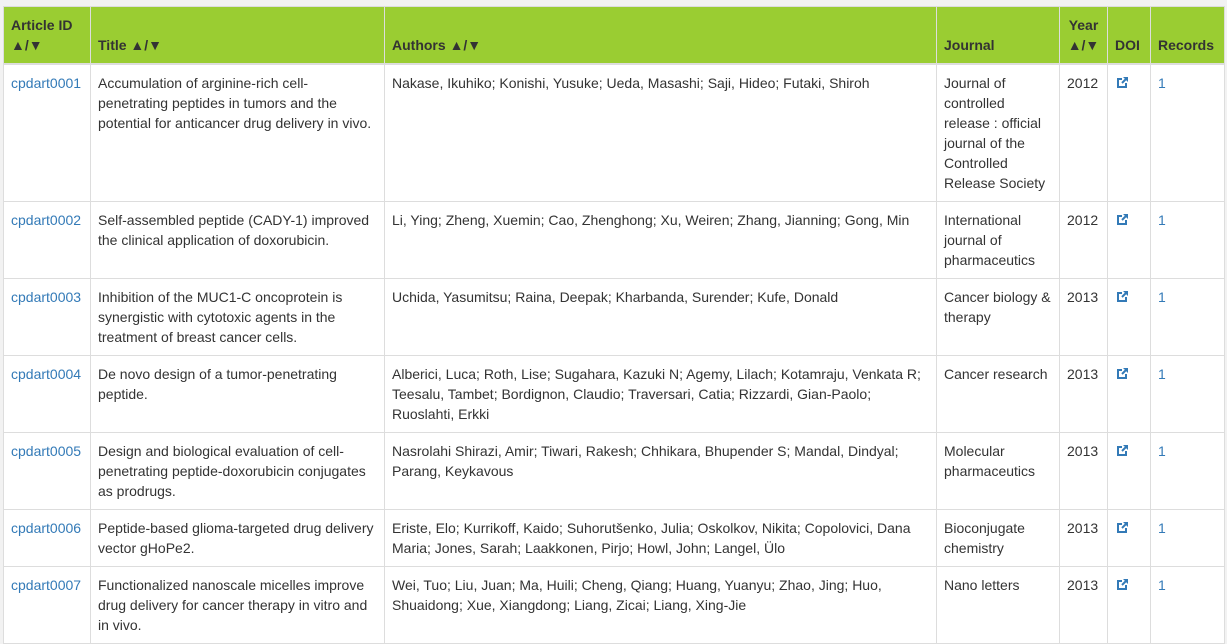 The image size is (1227, 644). What do you see at coordinates (47, 35) in the screenshot?
I see `header-article-id: Article ID ▲/▼` at bounding box center [47, 35].